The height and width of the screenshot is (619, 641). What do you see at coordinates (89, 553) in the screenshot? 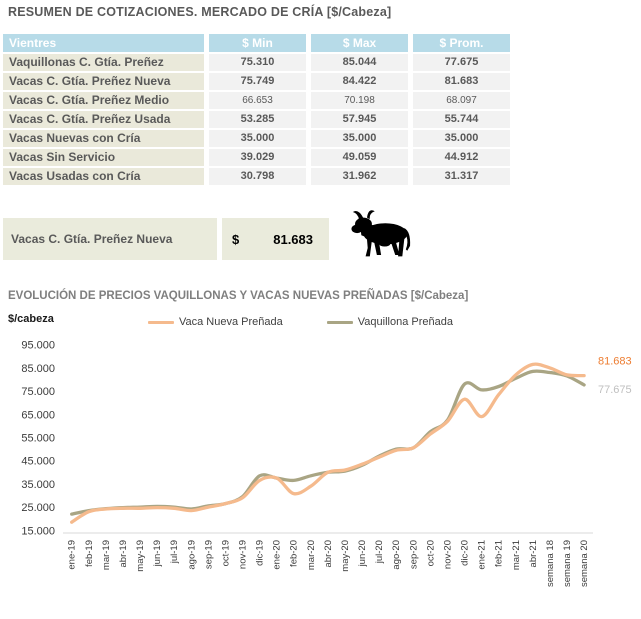
I see `x-axis-tick-label: feb-19` at bounding box center [89, 553].